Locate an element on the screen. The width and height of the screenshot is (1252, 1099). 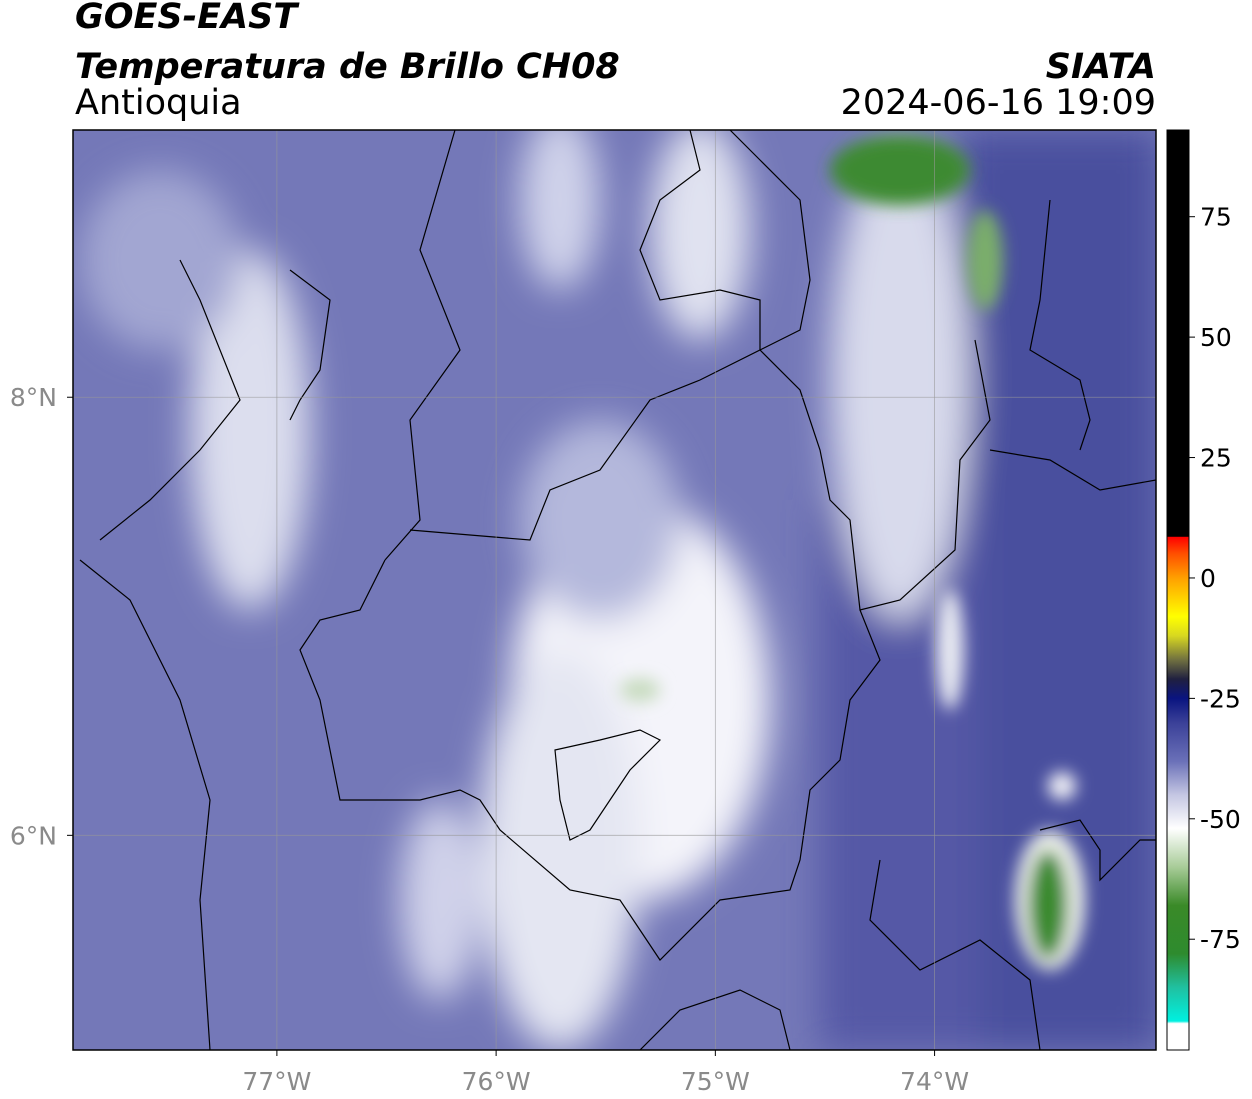
y-tick-label: 8°N is located at coordinates (33, 397).